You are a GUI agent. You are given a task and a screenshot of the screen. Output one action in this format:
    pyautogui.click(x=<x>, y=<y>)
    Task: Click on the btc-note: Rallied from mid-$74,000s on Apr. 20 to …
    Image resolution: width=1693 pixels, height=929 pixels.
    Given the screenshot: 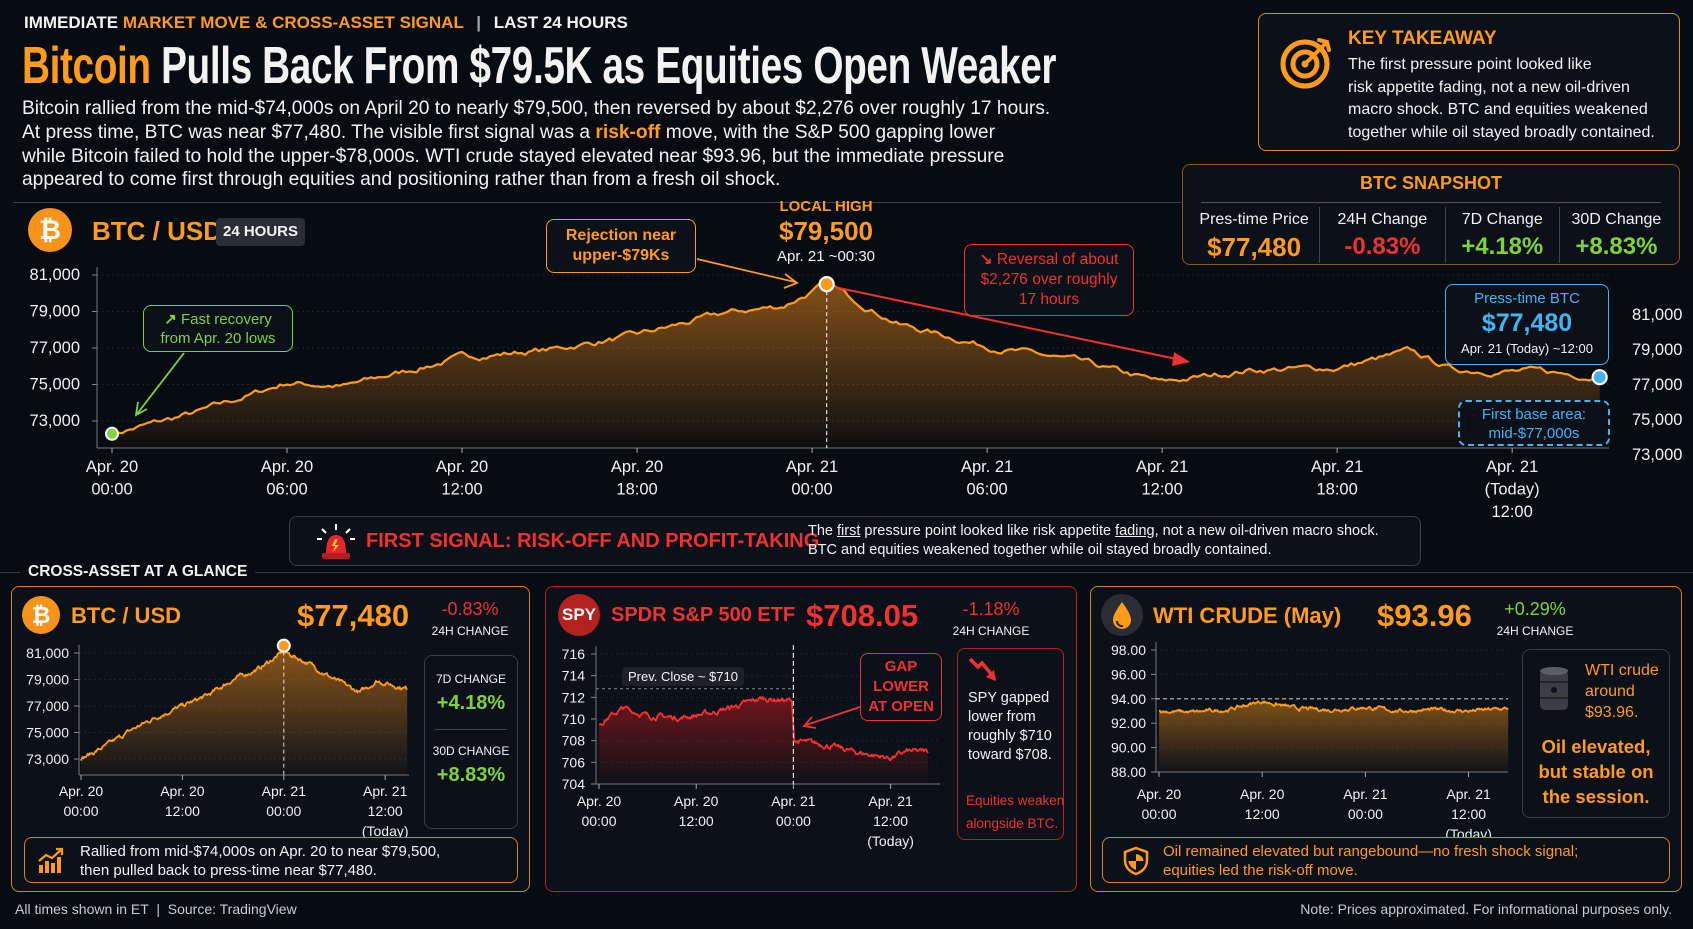 What is the action you would take?
    pyautogui.click(x=271, y=860)
    